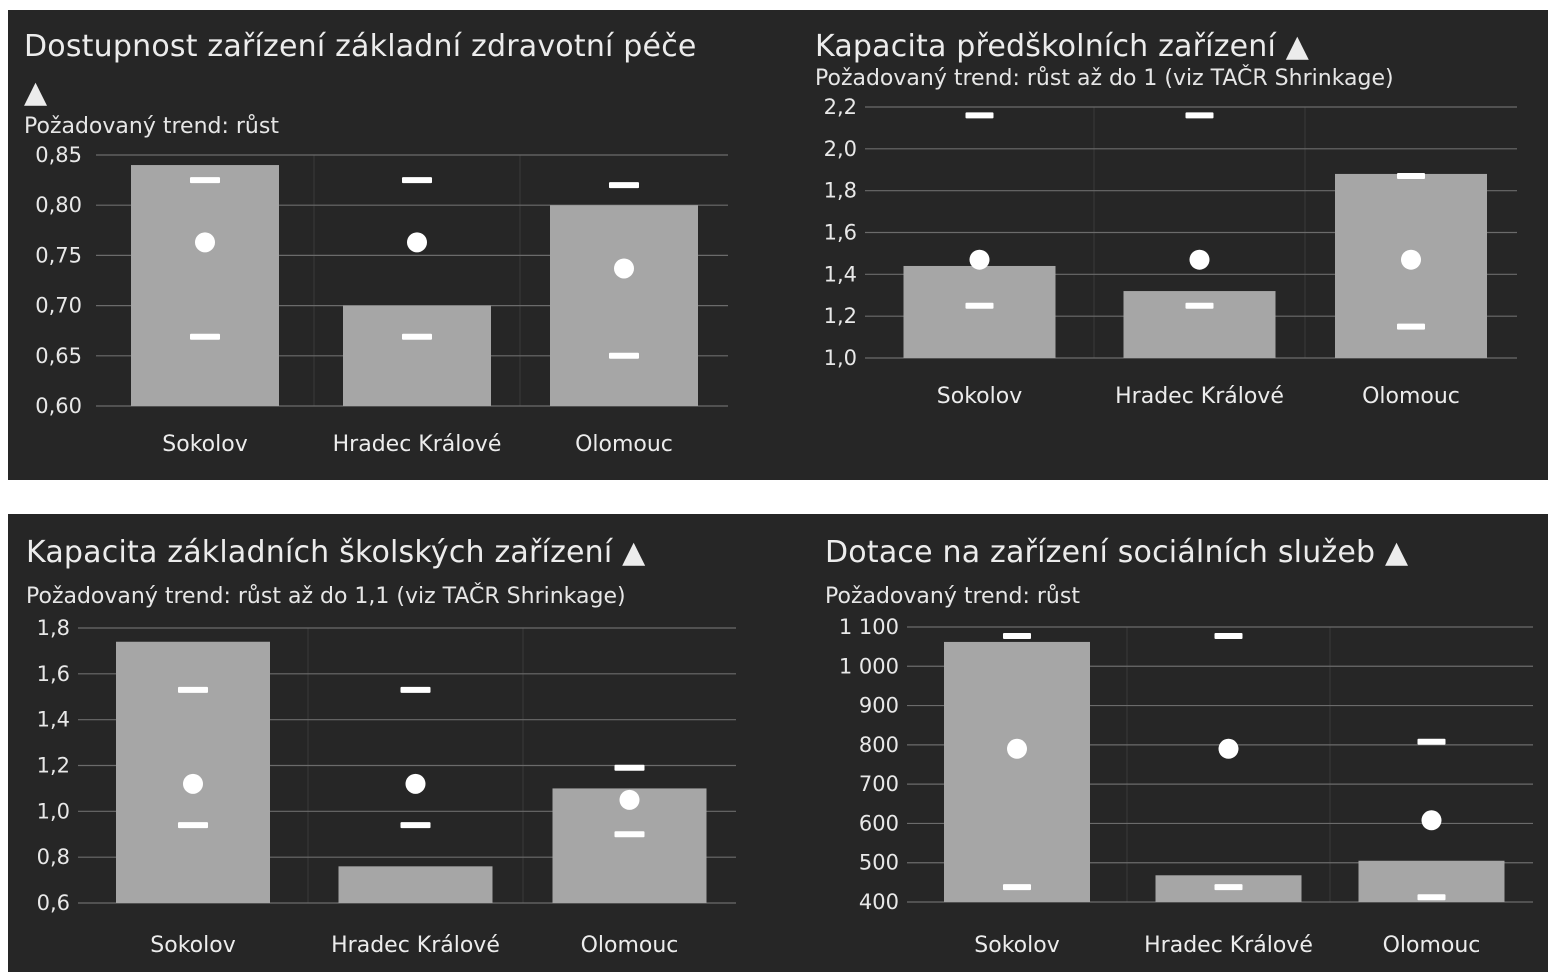 This screenshot has height=972, width=1548. Describe the element at coordinates (879, 902) in the screenshot. I see `y-tick-label: 400` at that location.